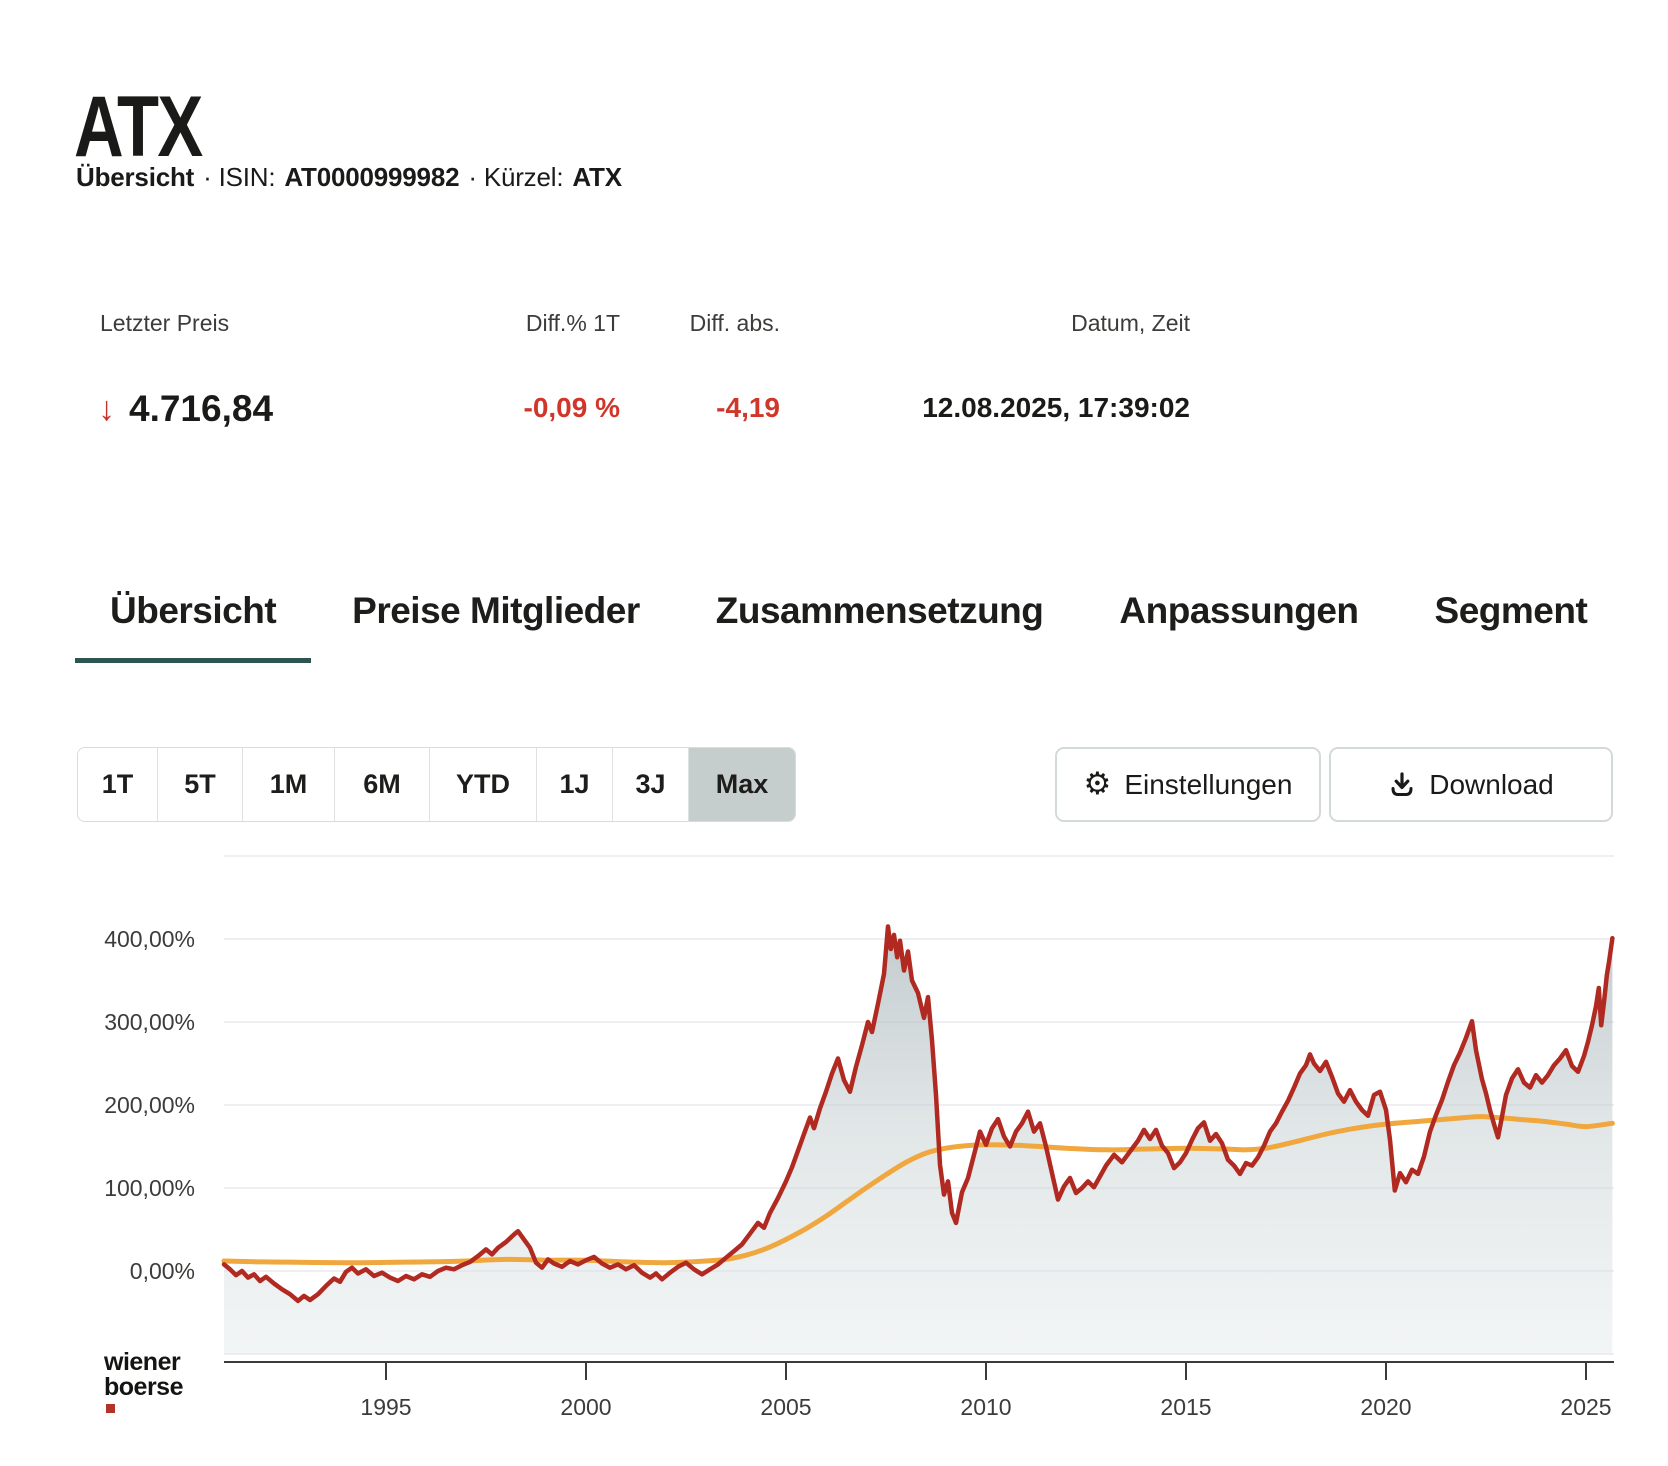 The height and width of the screenshot is (1466, 1668). I want to click on settings-button: ⚙ Einstellungen, so click(1188, 784).